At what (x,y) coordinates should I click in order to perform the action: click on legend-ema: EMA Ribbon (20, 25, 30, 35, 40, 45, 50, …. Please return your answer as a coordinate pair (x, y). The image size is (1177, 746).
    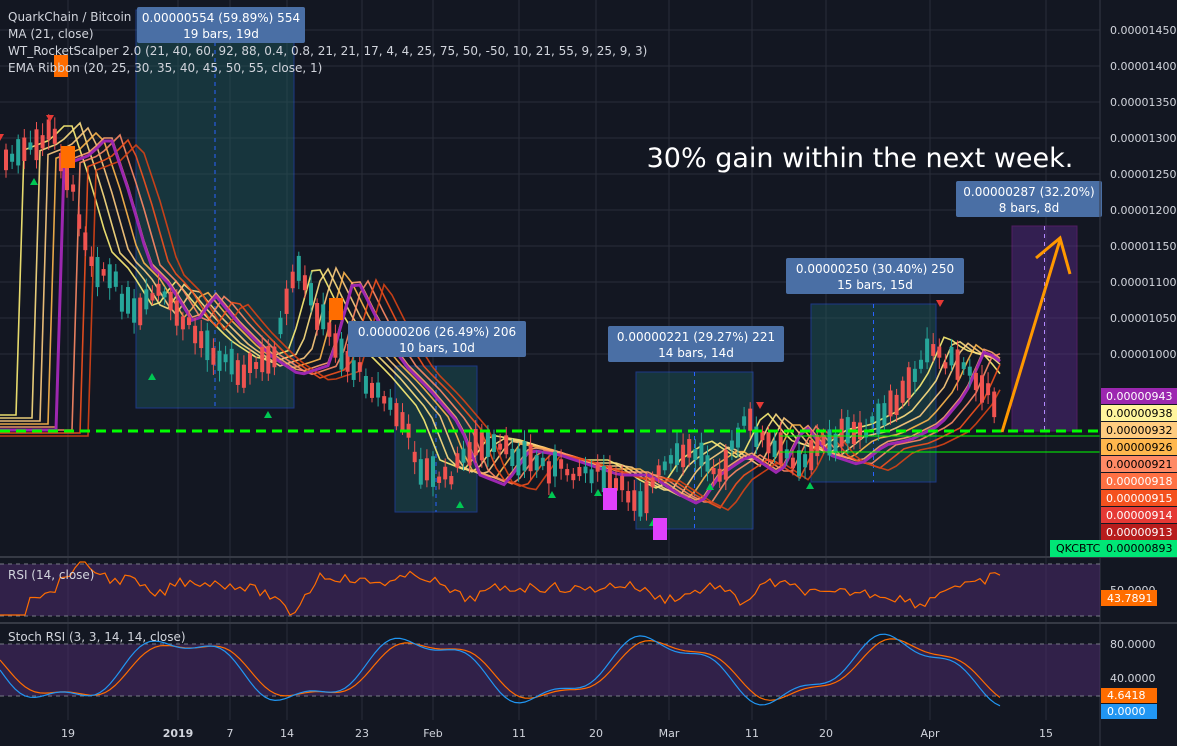
    Looking at the image, I should click on (165, 68).